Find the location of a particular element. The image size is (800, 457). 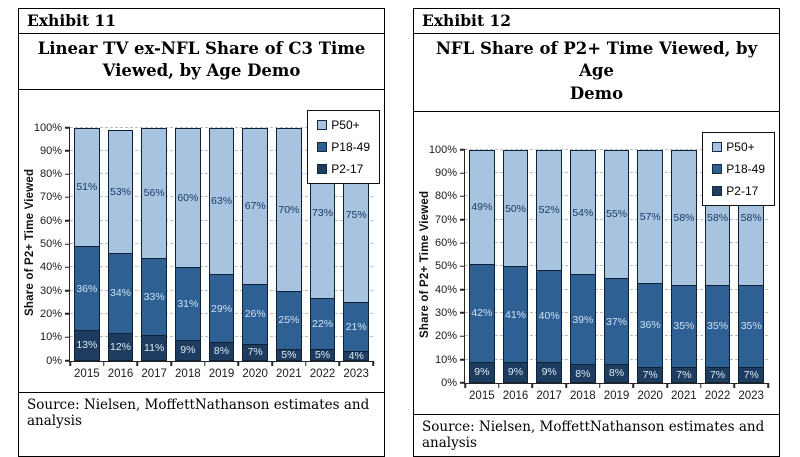

bar-value-label: 55% is located at coordinates (617, 214).